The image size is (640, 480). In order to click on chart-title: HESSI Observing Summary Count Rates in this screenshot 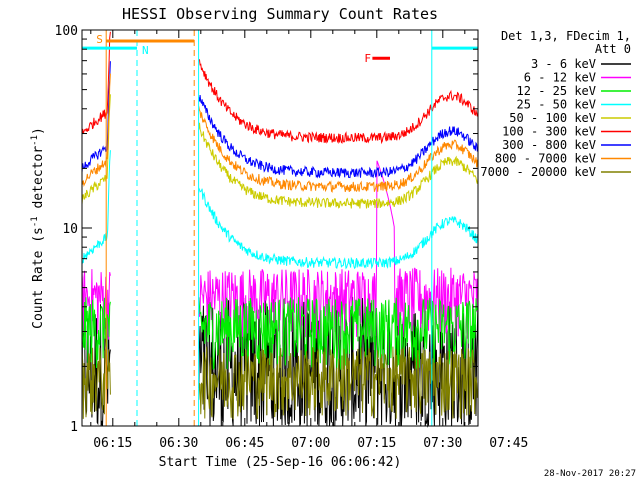, I will do `click(280, 14)`.